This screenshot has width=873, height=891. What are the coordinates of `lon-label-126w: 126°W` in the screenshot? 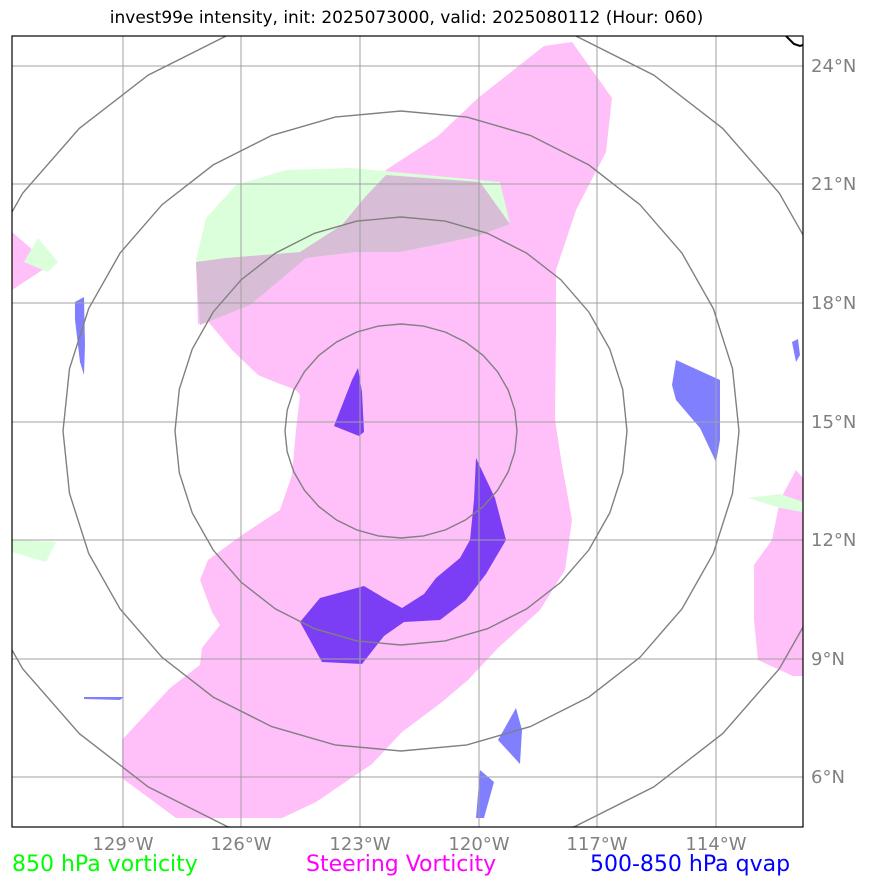 It's located at (240, 844).